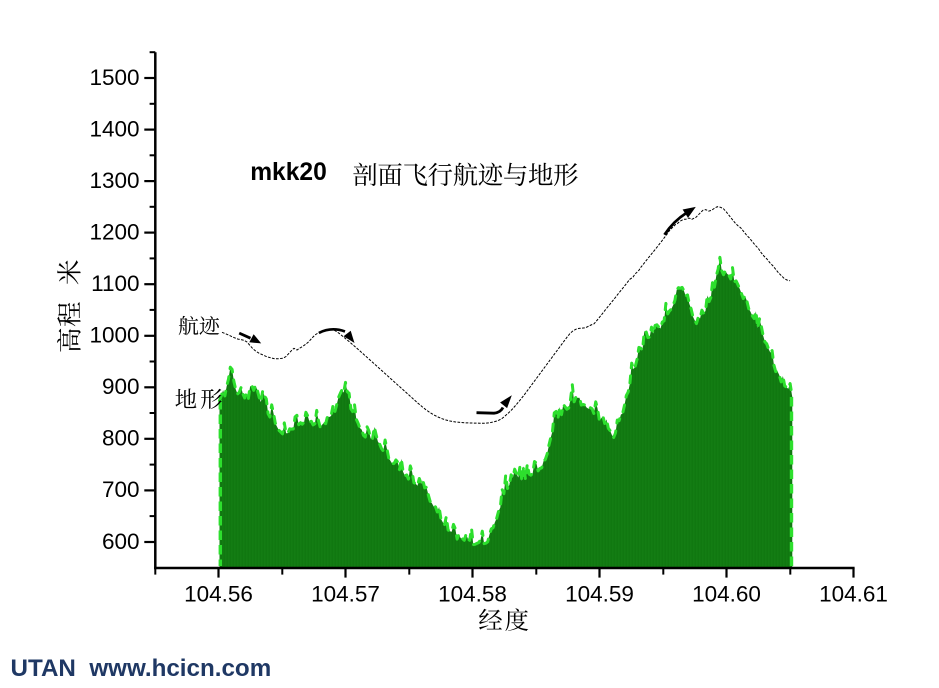 The image size is (939, 688). What do you see at coordinates (288, 172) in the screenshot?
I see `svg-text: mkk20` at bounding box center [288, 172].